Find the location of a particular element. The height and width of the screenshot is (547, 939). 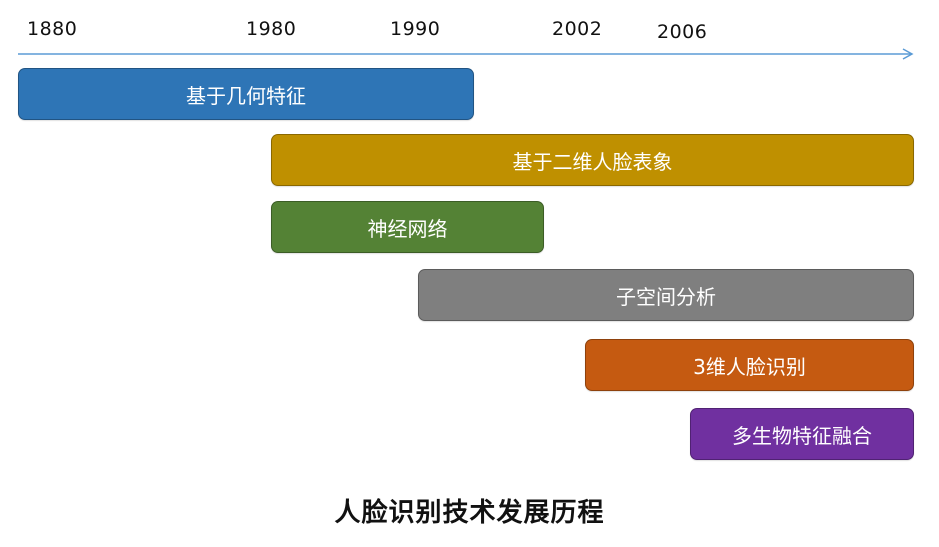

year-label-1980: 1980 is located at coordinates (271, 29).